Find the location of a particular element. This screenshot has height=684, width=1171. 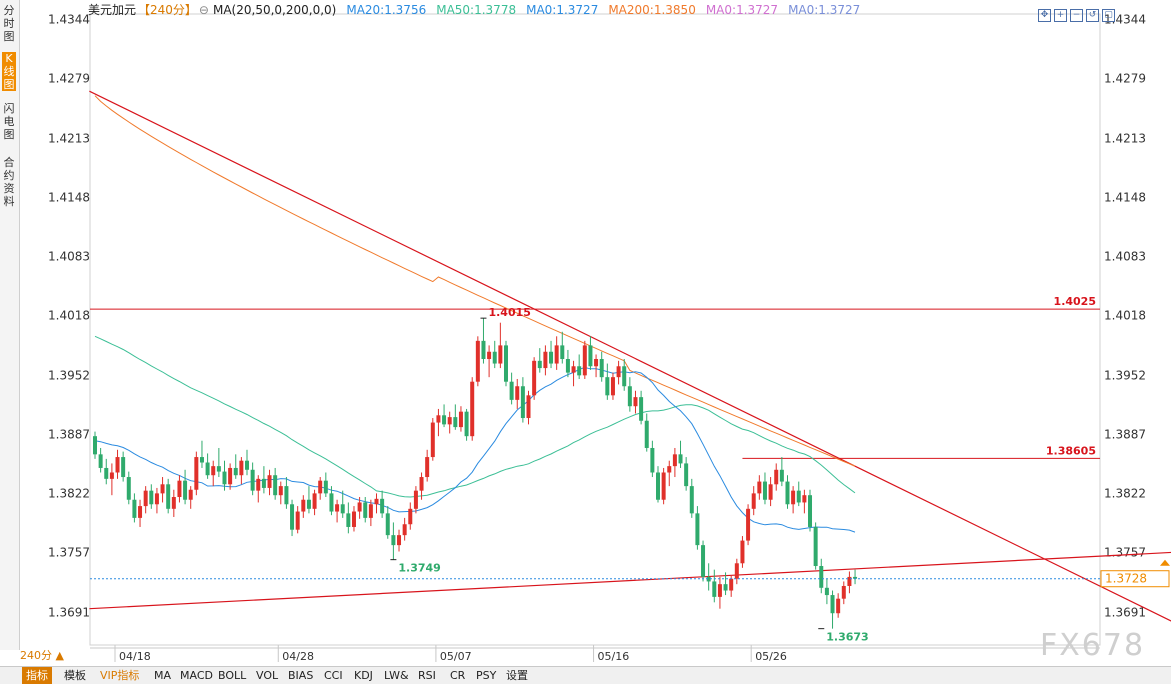

y-tick-left: 1.4213 is located at coordinates (69, 138).